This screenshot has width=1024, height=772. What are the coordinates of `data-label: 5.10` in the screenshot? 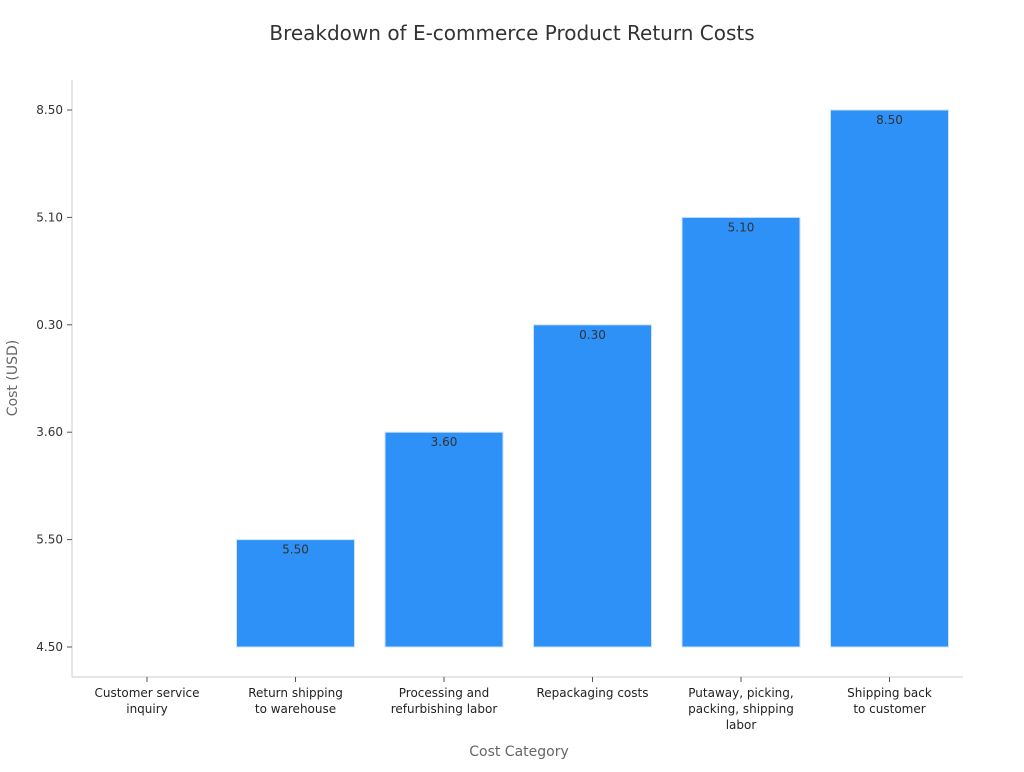 It's located at (741, 227).